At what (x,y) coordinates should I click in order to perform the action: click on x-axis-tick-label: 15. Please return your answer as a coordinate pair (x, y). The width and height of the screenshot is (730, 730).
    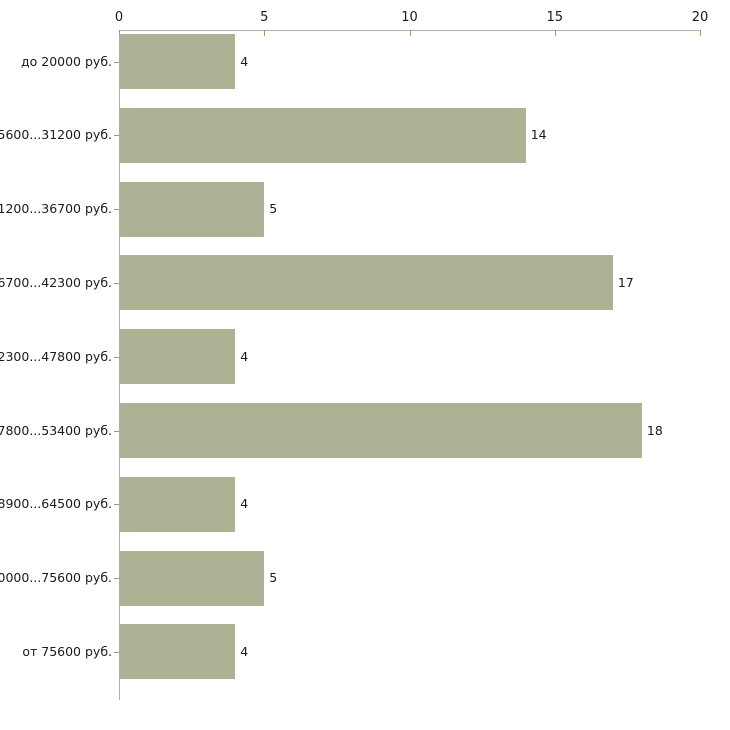
    Looking at the image, I should click on (555, 17).